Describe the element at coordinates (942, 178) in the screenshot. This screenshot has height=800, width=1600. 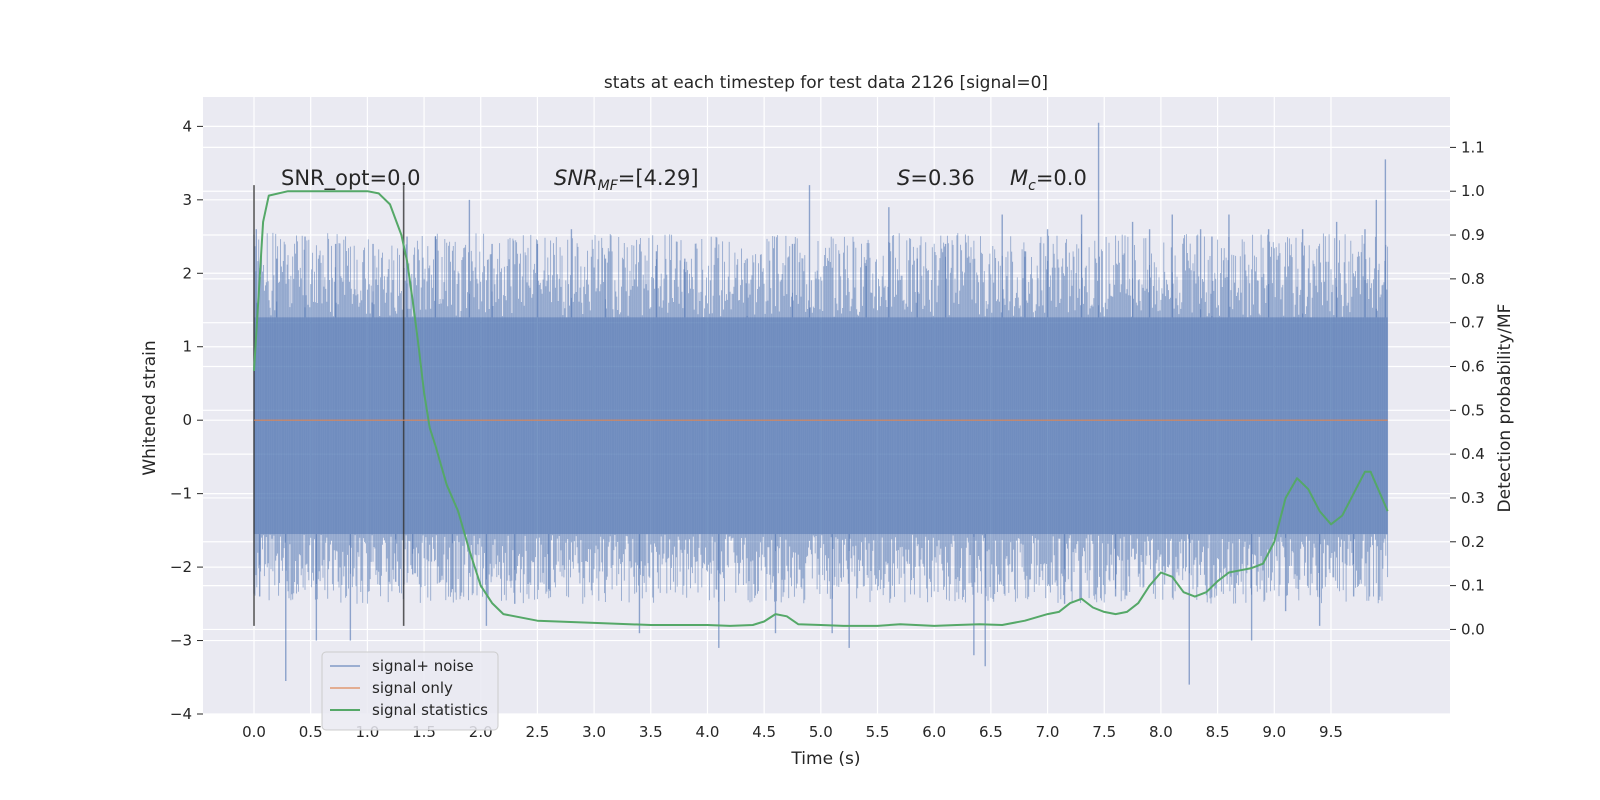
I see `s-value: =0.36` at that location.